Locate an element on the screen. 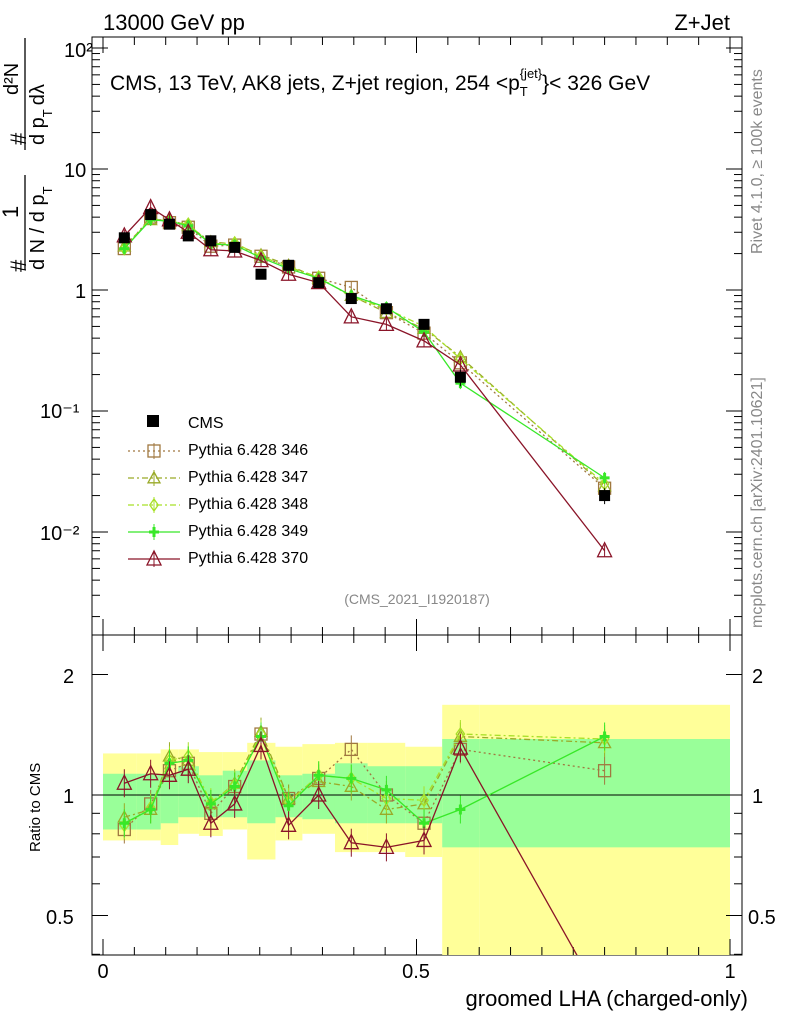 The image size is (786, 1024). ylabel-d2n: d²N is located at coordinates (12, 79).